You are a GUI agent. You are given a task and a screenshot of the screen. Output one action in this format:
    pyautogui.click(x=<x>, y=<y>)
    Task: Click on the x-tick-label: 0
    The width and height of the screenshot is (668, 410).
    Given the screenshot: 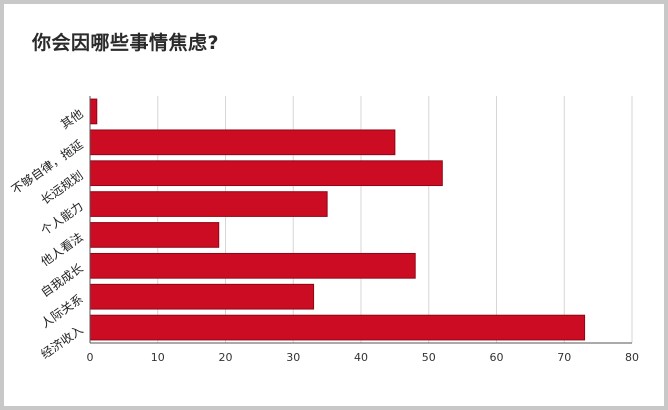 What is the action you would take?
    pyautogui.click(x=90, y=357)
    